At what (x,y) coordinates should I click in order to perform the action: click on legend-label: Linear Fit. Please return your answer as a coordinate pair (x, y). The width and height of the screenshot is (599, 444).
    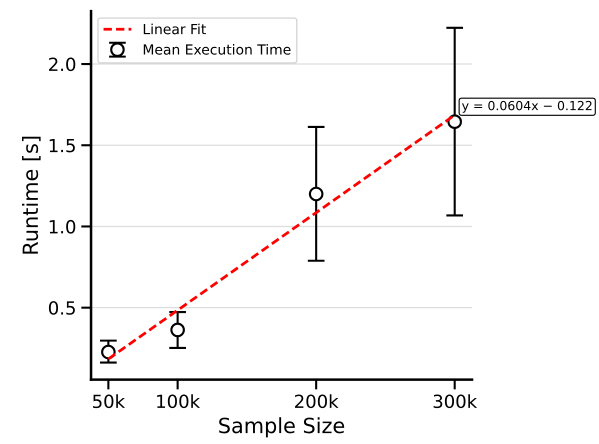
    Looking at the image, I should click on (175, 29).